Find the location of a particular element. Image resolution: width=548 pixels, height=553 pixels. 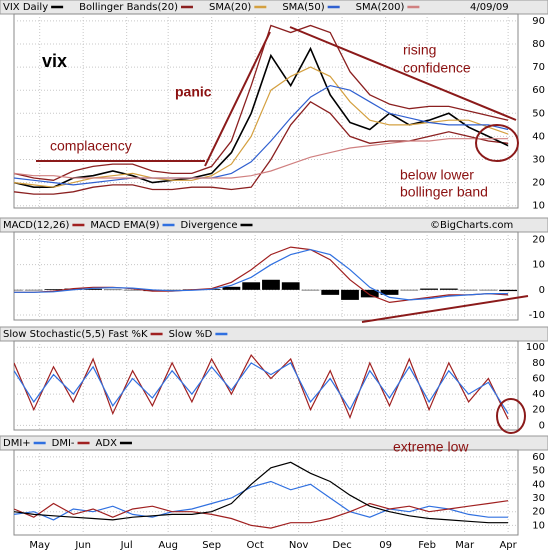

resistance-line is located at coordinates (403, 73).